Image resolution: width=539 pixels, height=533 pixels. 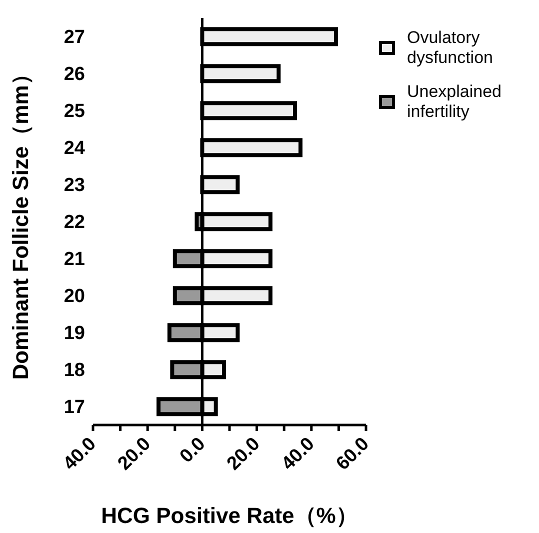 I want to click on y-tick-label: 17, so click(x=74, y=407).